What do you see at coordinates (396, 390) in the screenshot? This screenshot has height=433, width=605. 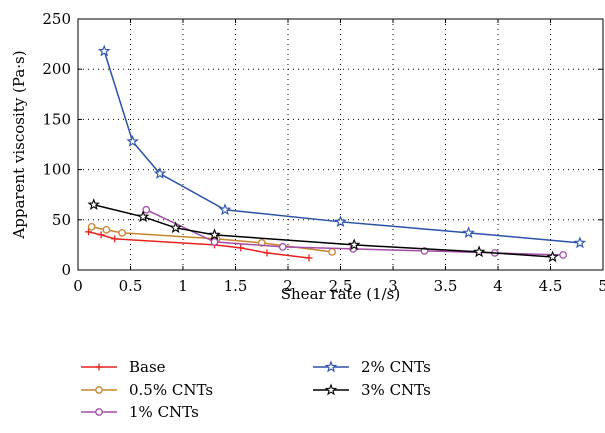 I see `legend-label: 3% CNTs` at bounding box center [396, 390].